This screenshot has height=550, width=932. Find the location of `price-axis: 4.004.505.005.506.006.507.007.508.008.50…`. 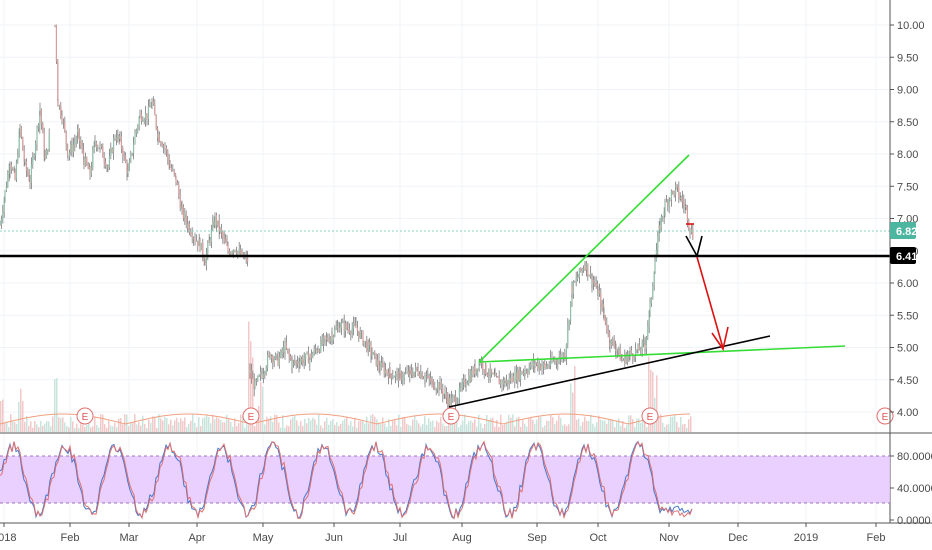

price-axis: 4.004.505.005.506.006.507.007.508.008.50… is located at coordinates (907, 219).